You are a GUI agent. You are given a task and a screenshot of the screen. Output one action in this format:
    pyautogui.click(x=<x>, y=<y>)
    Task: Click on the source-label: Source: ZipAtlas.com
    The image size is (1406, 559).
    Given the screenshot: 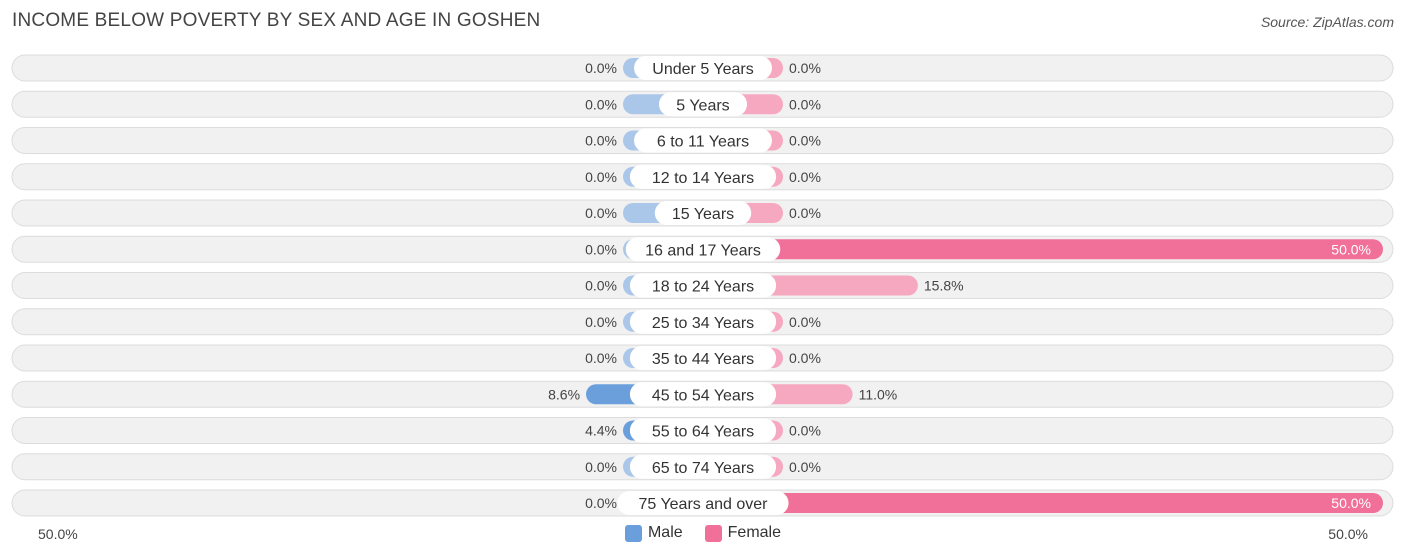 What is the action you would take?
    pyautogui.click(x=1327, y=22)
    